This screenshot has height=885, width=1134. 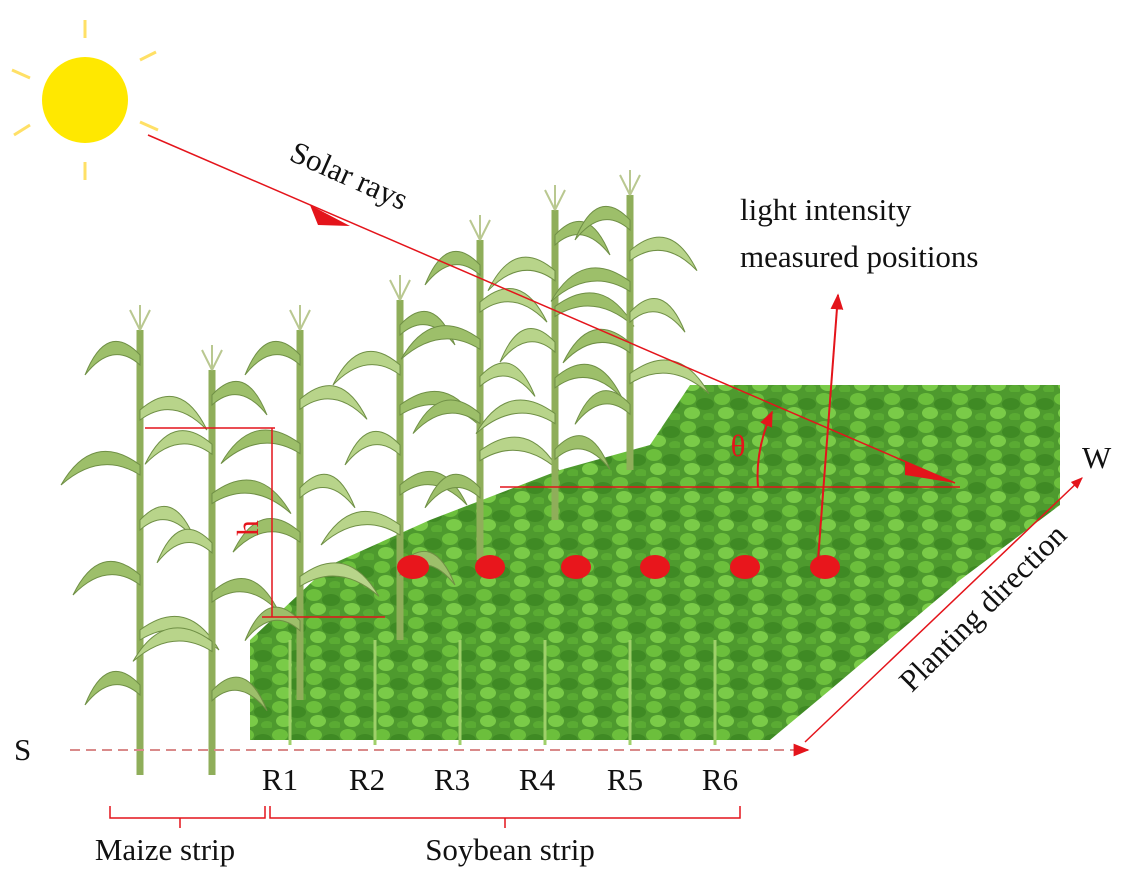 I want to click on soybean-bracket, so click(x=505, y=817).